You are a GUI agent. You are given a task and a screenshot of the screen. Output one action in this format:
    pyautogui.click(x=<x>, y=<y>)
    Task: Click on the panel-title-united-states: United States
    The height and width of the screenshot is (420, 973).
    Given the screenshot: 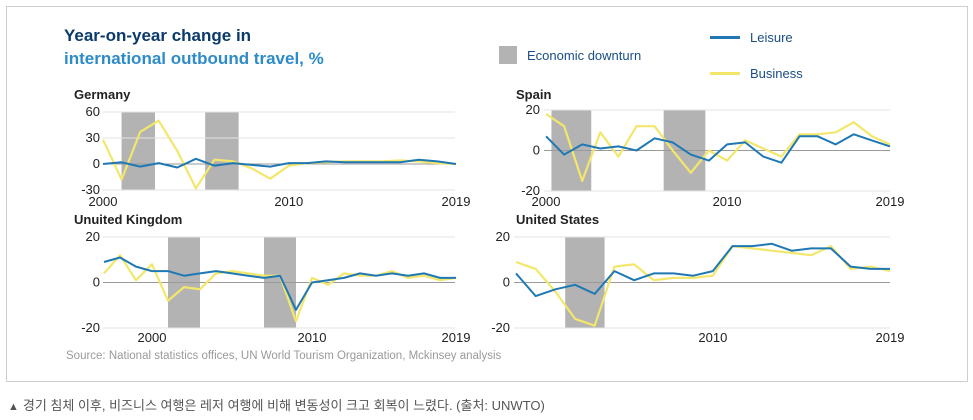 What is the action you would take?
    pyautogui.click(x=557, y=219)
    